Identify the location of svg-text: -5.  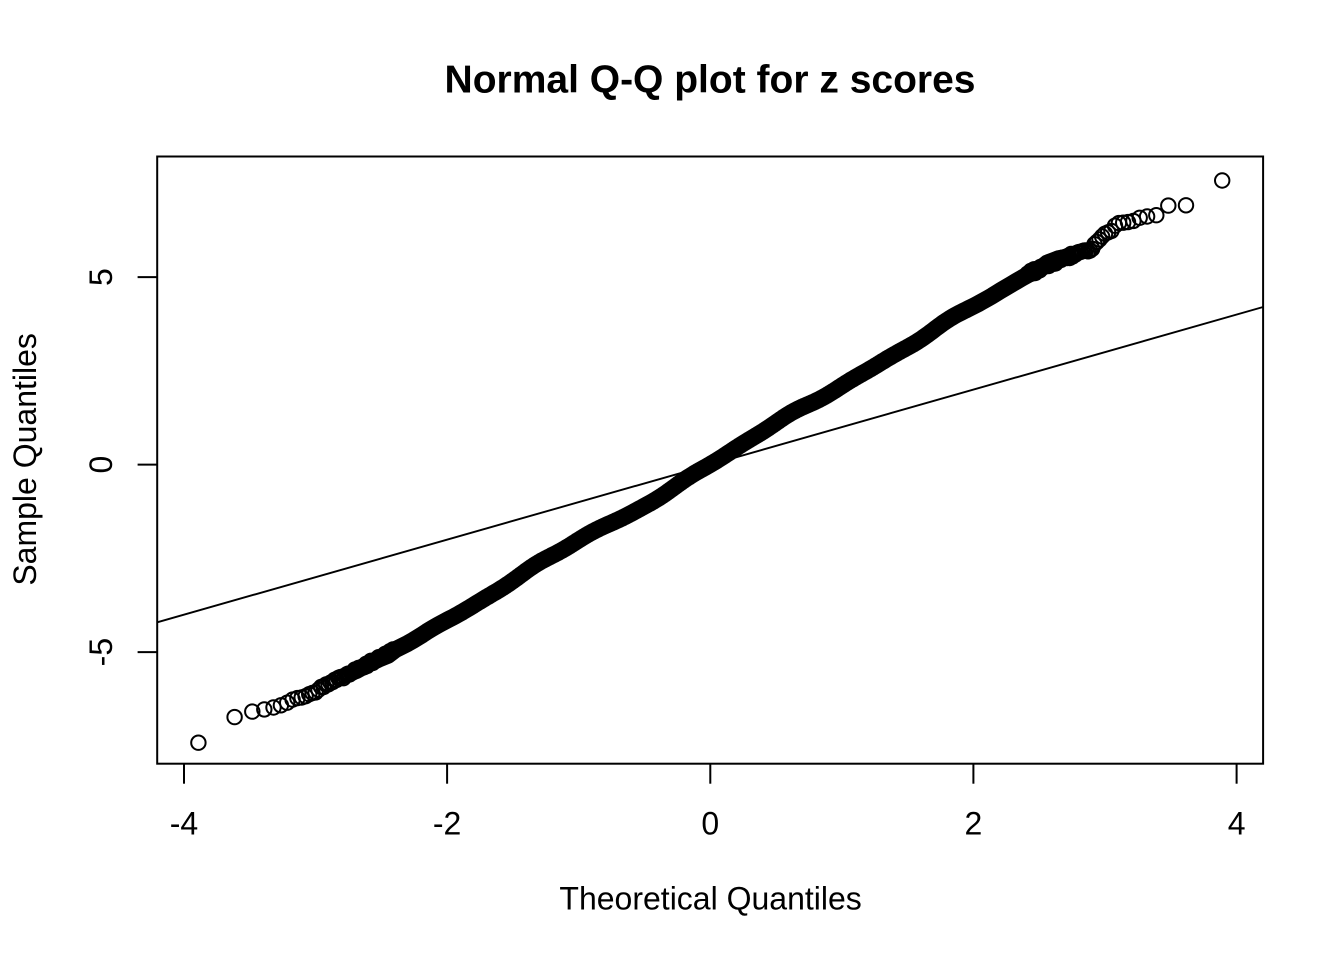
(101, 652).